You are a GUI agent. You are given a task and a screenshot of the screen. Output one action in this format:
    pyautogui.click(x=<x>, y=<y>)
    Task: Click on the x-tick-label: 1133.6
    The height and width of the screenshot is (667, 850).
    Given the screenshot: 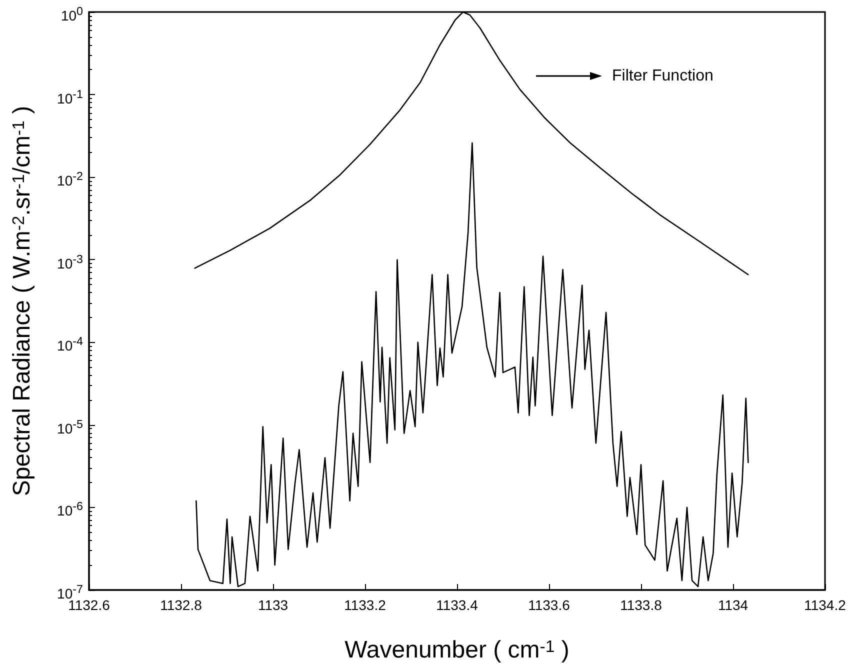 What is the action you would take?
    pyautogui.click(x=549, y=605)
    